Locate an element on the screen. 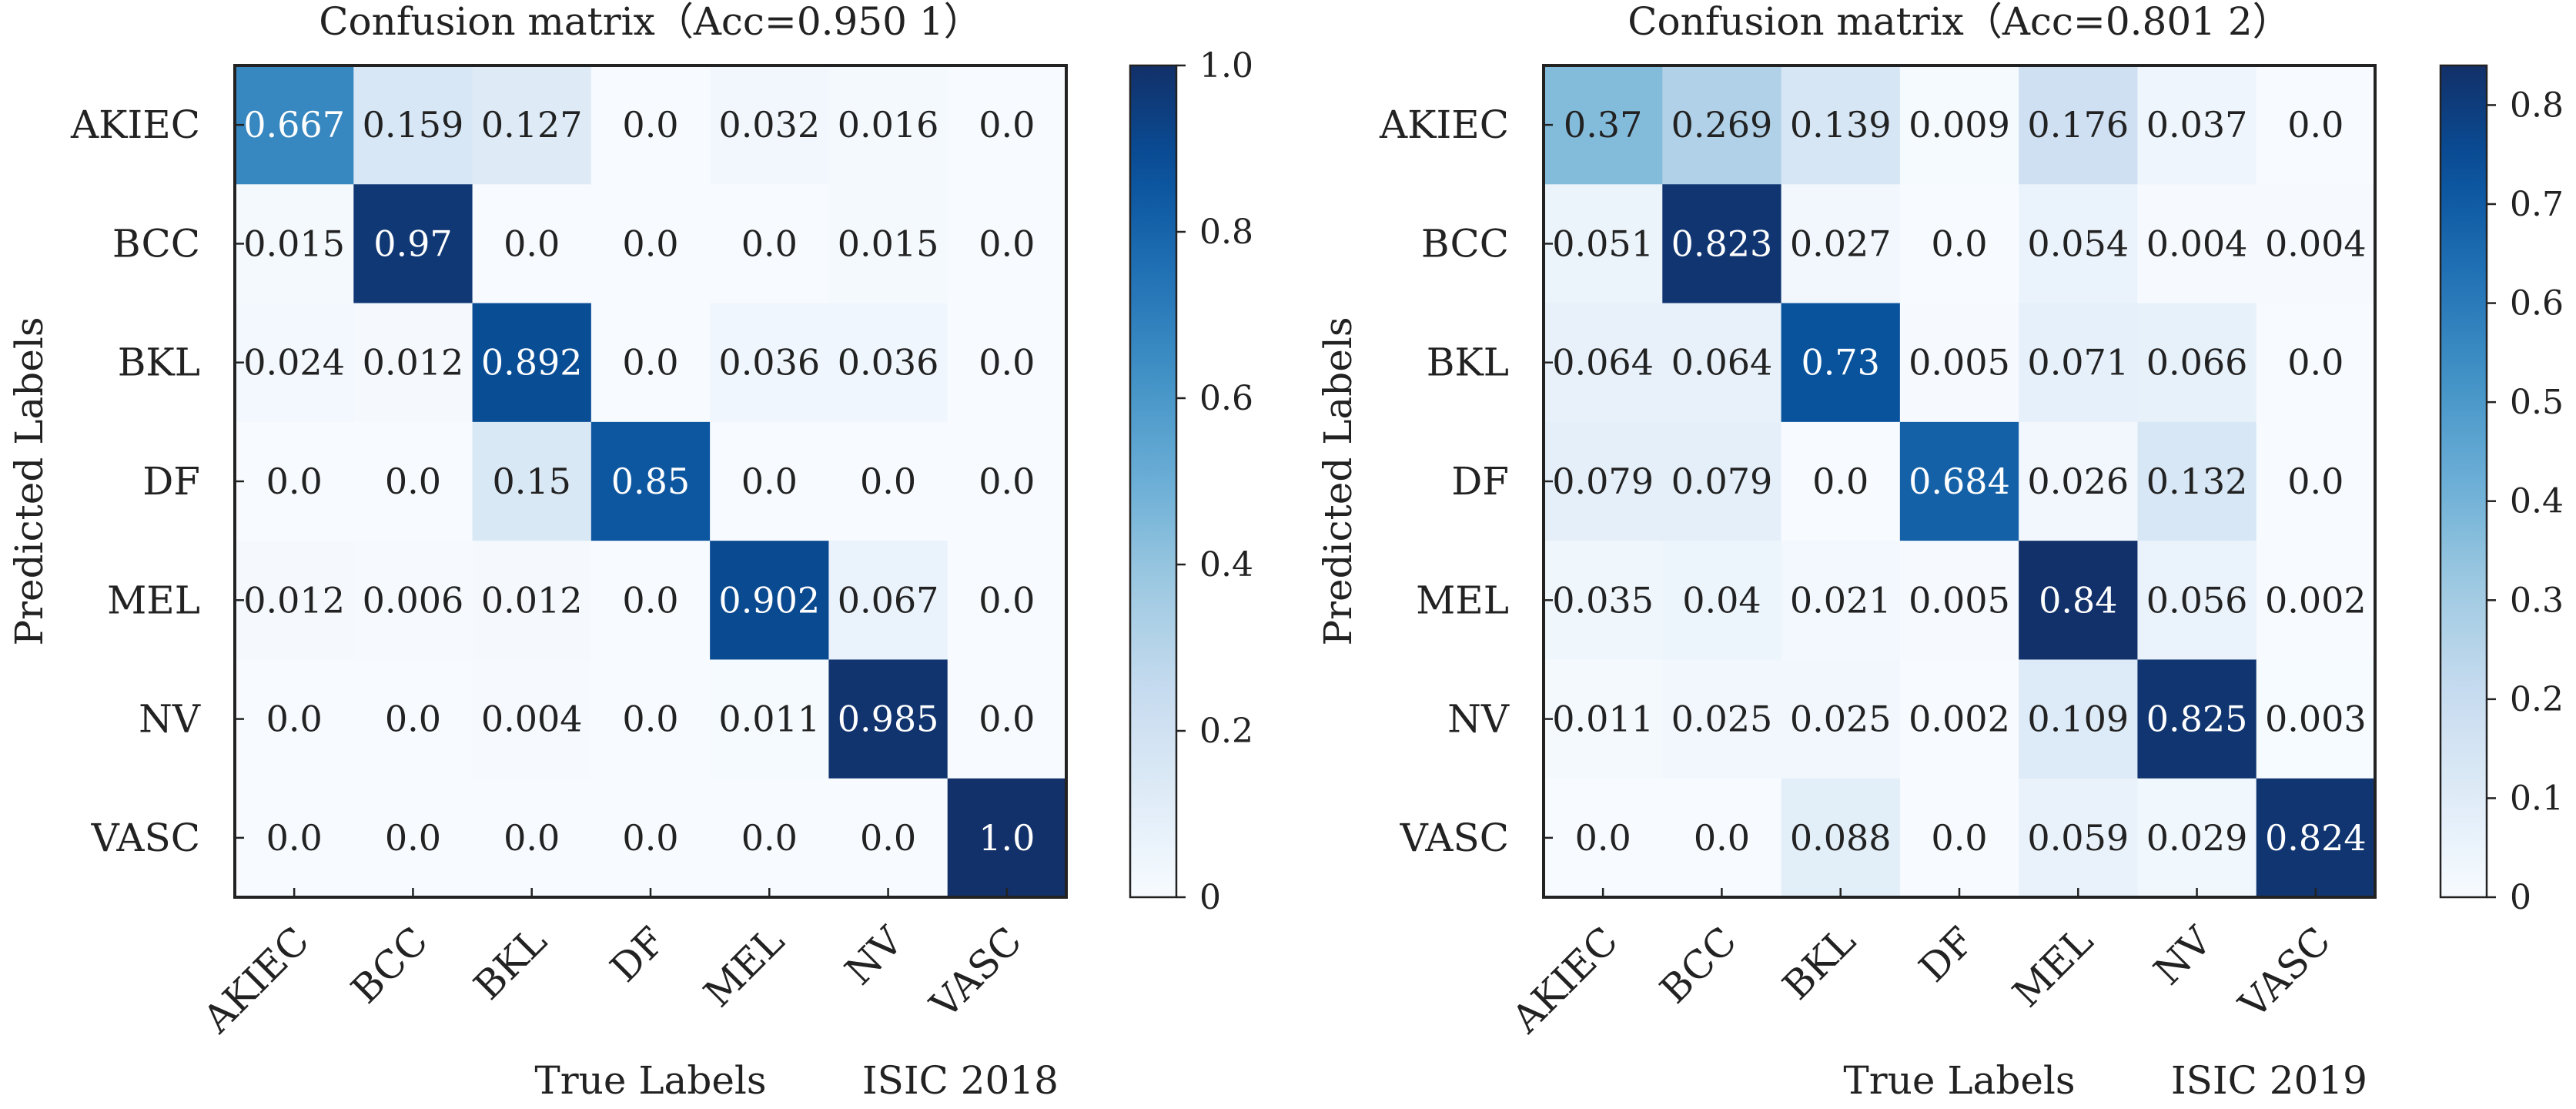 The height and width of the screenshot is (1109, 2576). cell-value: 0.006 is located at coordinates (413, 600).